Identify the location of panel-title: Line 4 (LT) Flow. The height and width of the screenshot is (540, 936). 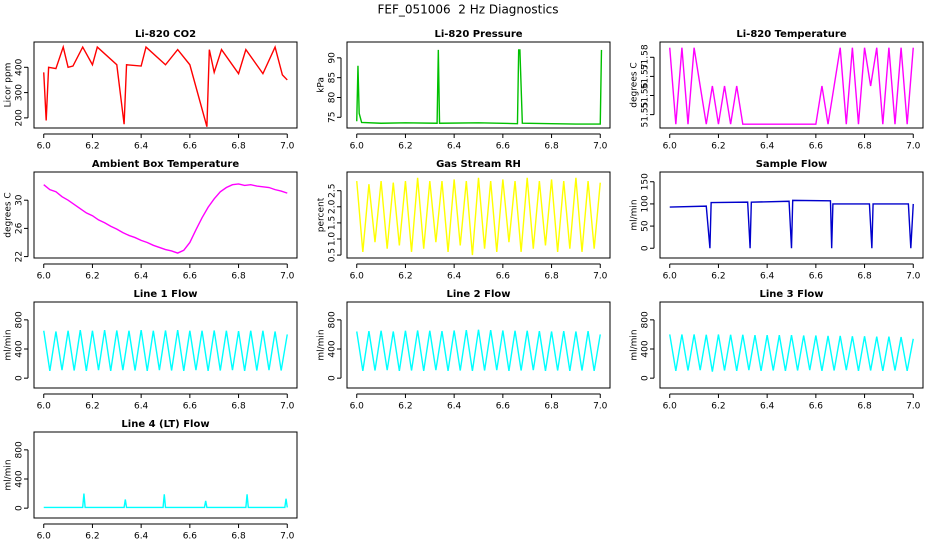
(165, 424).